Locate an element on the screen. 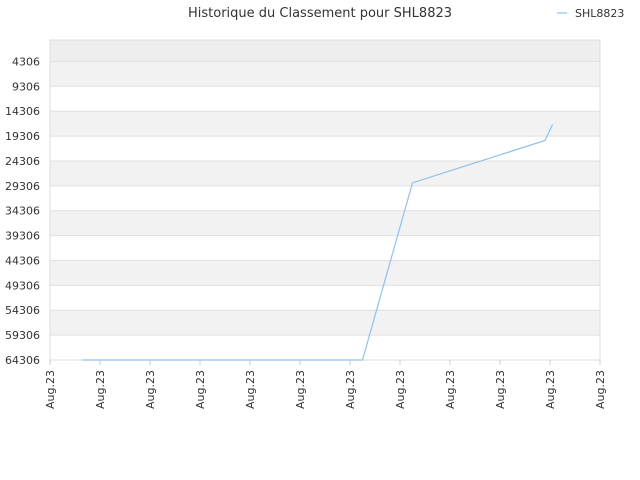 The image size is (640, 480). y-tick-label: 49306 is located at coordinates (22, 285).